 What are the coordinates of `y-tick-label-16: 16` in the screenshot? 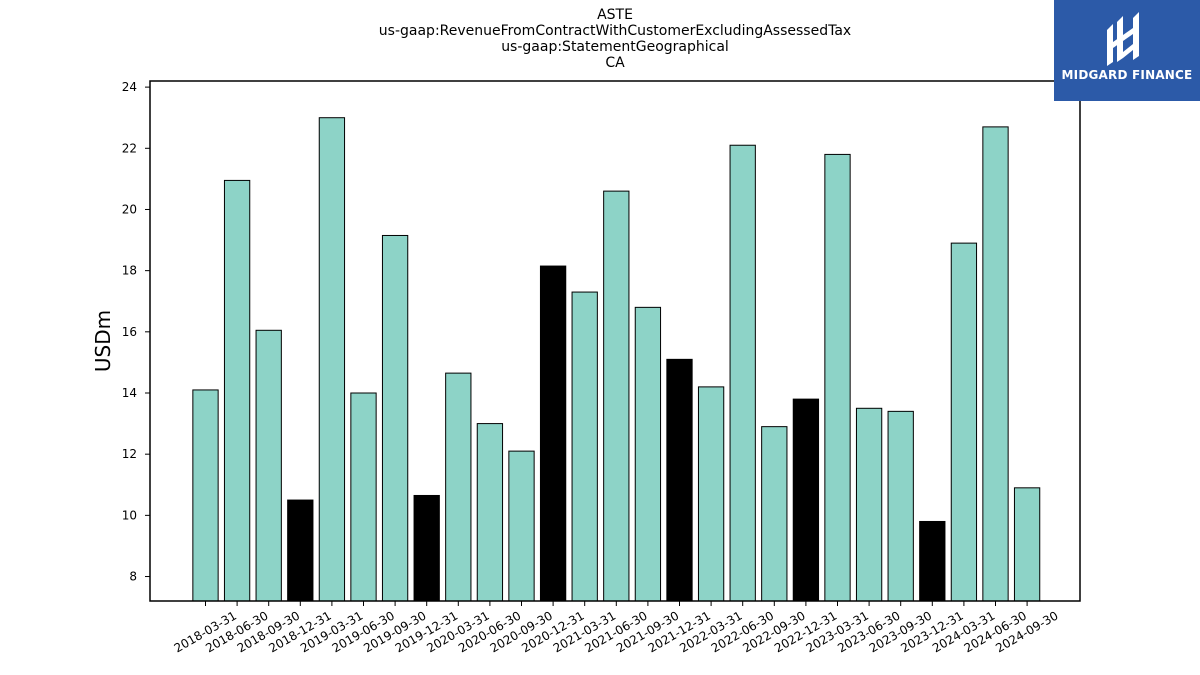 It's located at (129, 332).